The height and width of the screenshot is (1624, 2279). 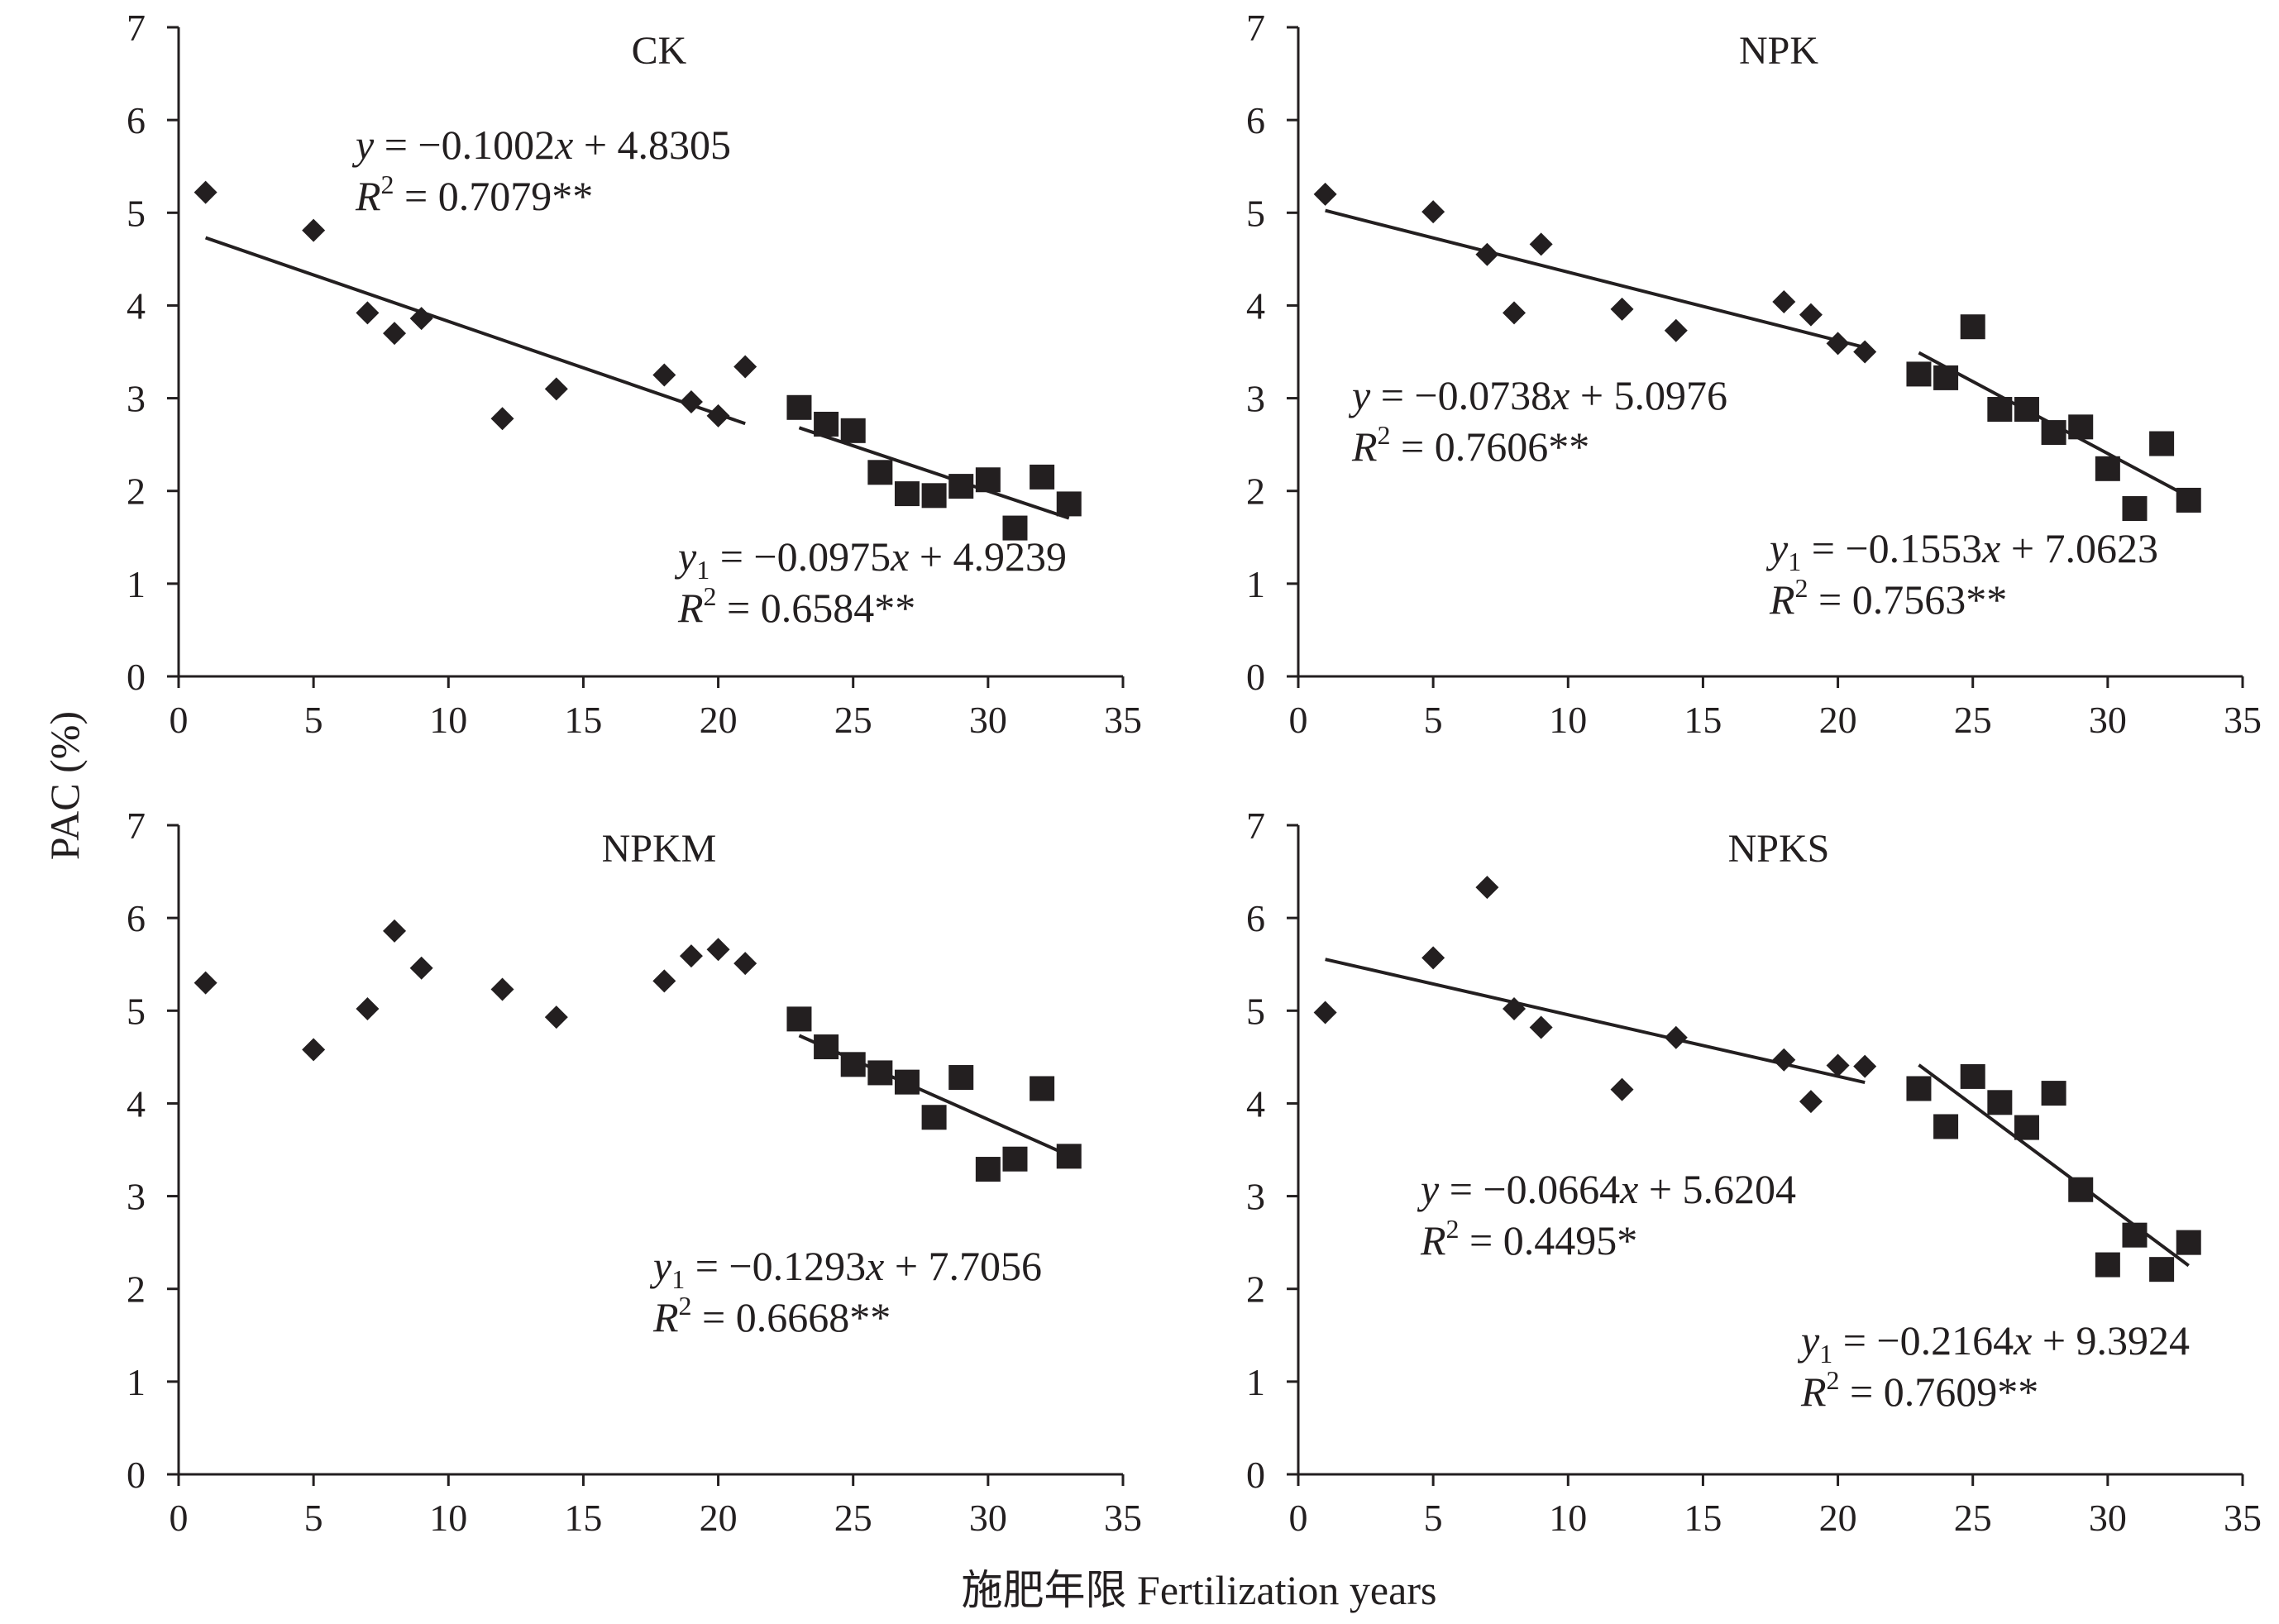 I want to click on panel-title: CK, so click(x=659, y=51).